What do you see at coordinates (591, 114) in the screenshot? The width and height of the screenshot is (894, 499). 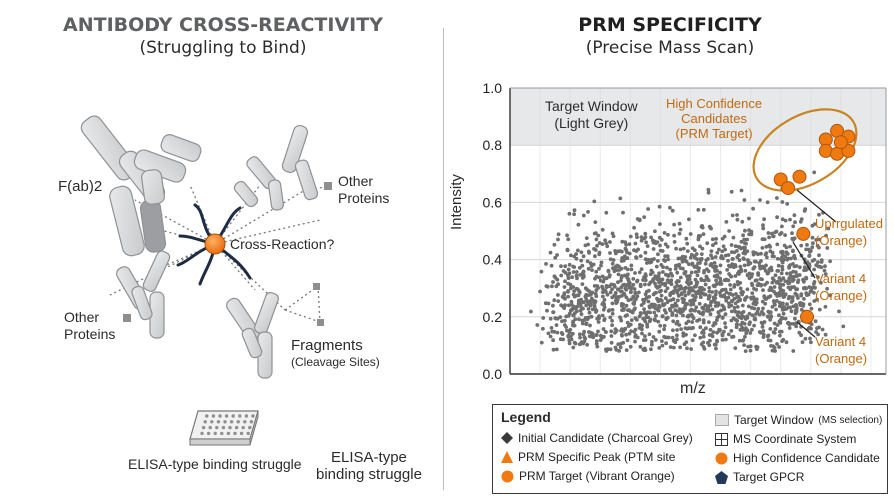 I see `annotation-target-window: Target Window (Light Grey)` at bounding box center [591, 114].